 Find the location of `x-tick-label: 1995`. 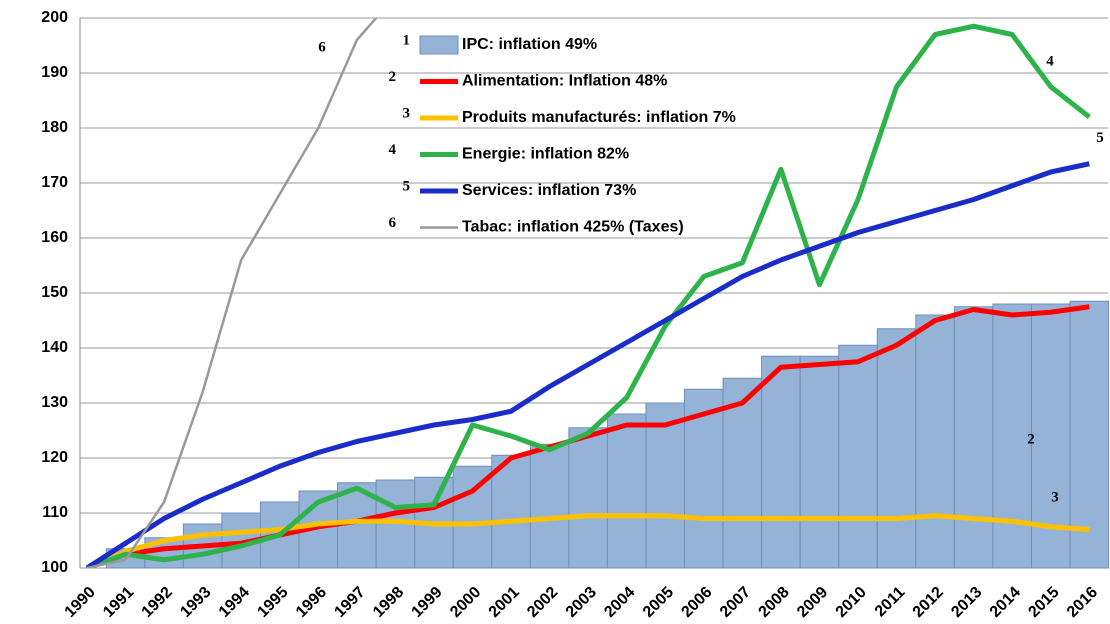

x-tick-label: 1995 is located at coordinates (272, 602).